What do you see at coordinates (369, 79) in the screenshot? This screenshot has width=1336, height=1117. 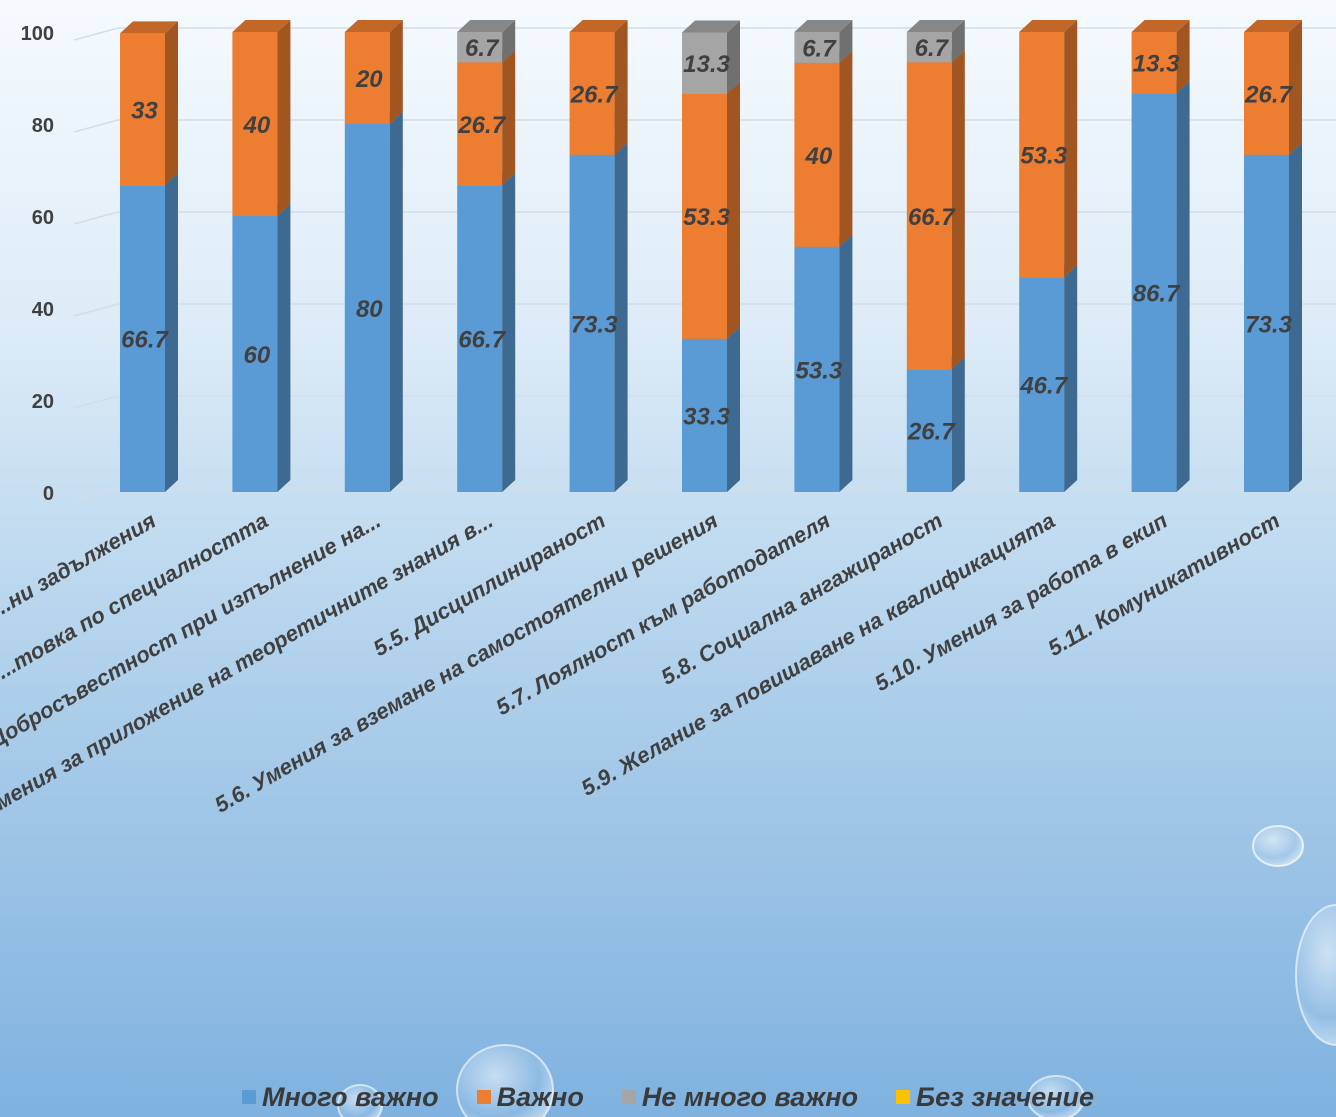 I see `data-label: 20` at bounding box center [369, 79].